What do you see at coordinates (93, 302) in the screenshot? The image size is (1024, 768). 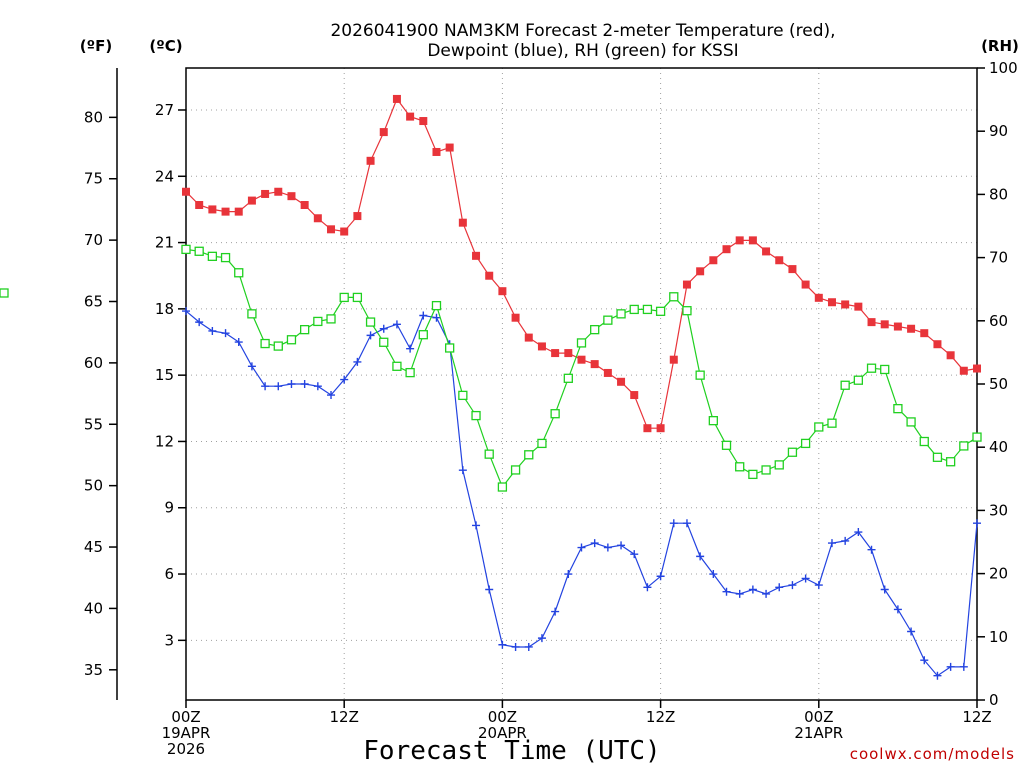 I see `fahrenheit-tick-label: 65` at bounding box center [93, 302].